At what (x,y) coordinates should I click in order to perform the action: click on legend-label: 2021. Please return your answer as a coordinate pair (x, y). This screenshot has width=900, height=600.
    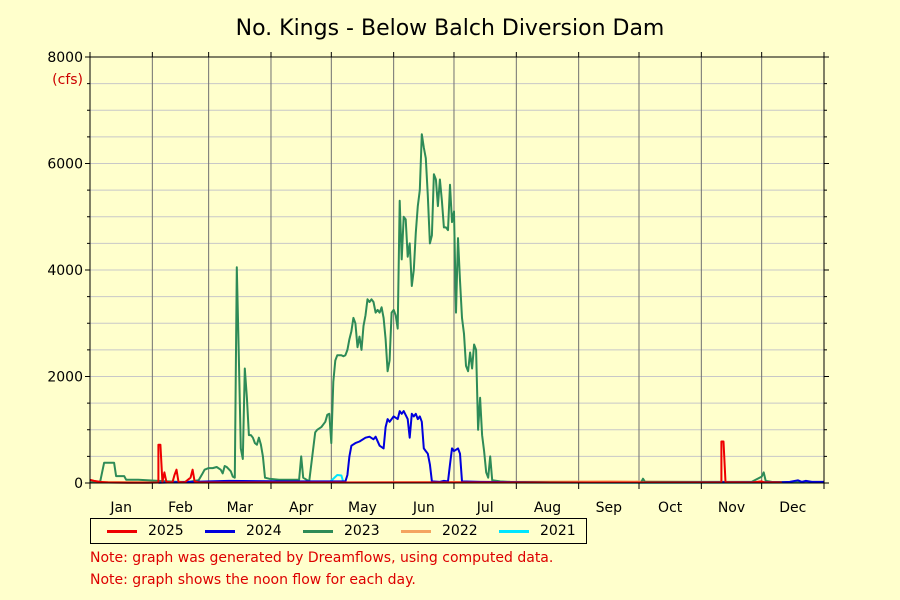
    Looking at the image, I should click on (558, 531).